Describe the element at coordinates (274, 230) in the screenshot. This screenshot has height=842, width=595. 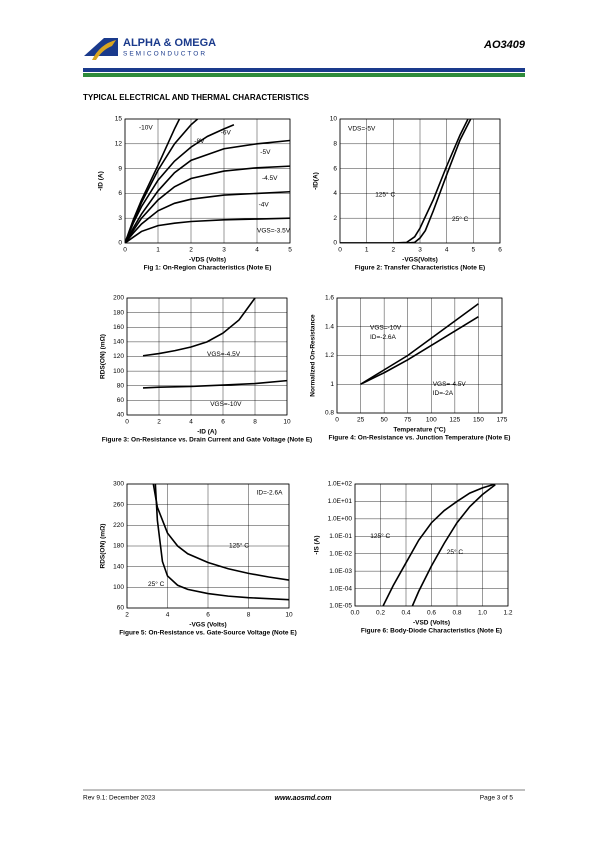
I see `annotation: VGS=-3.5V` at that location.